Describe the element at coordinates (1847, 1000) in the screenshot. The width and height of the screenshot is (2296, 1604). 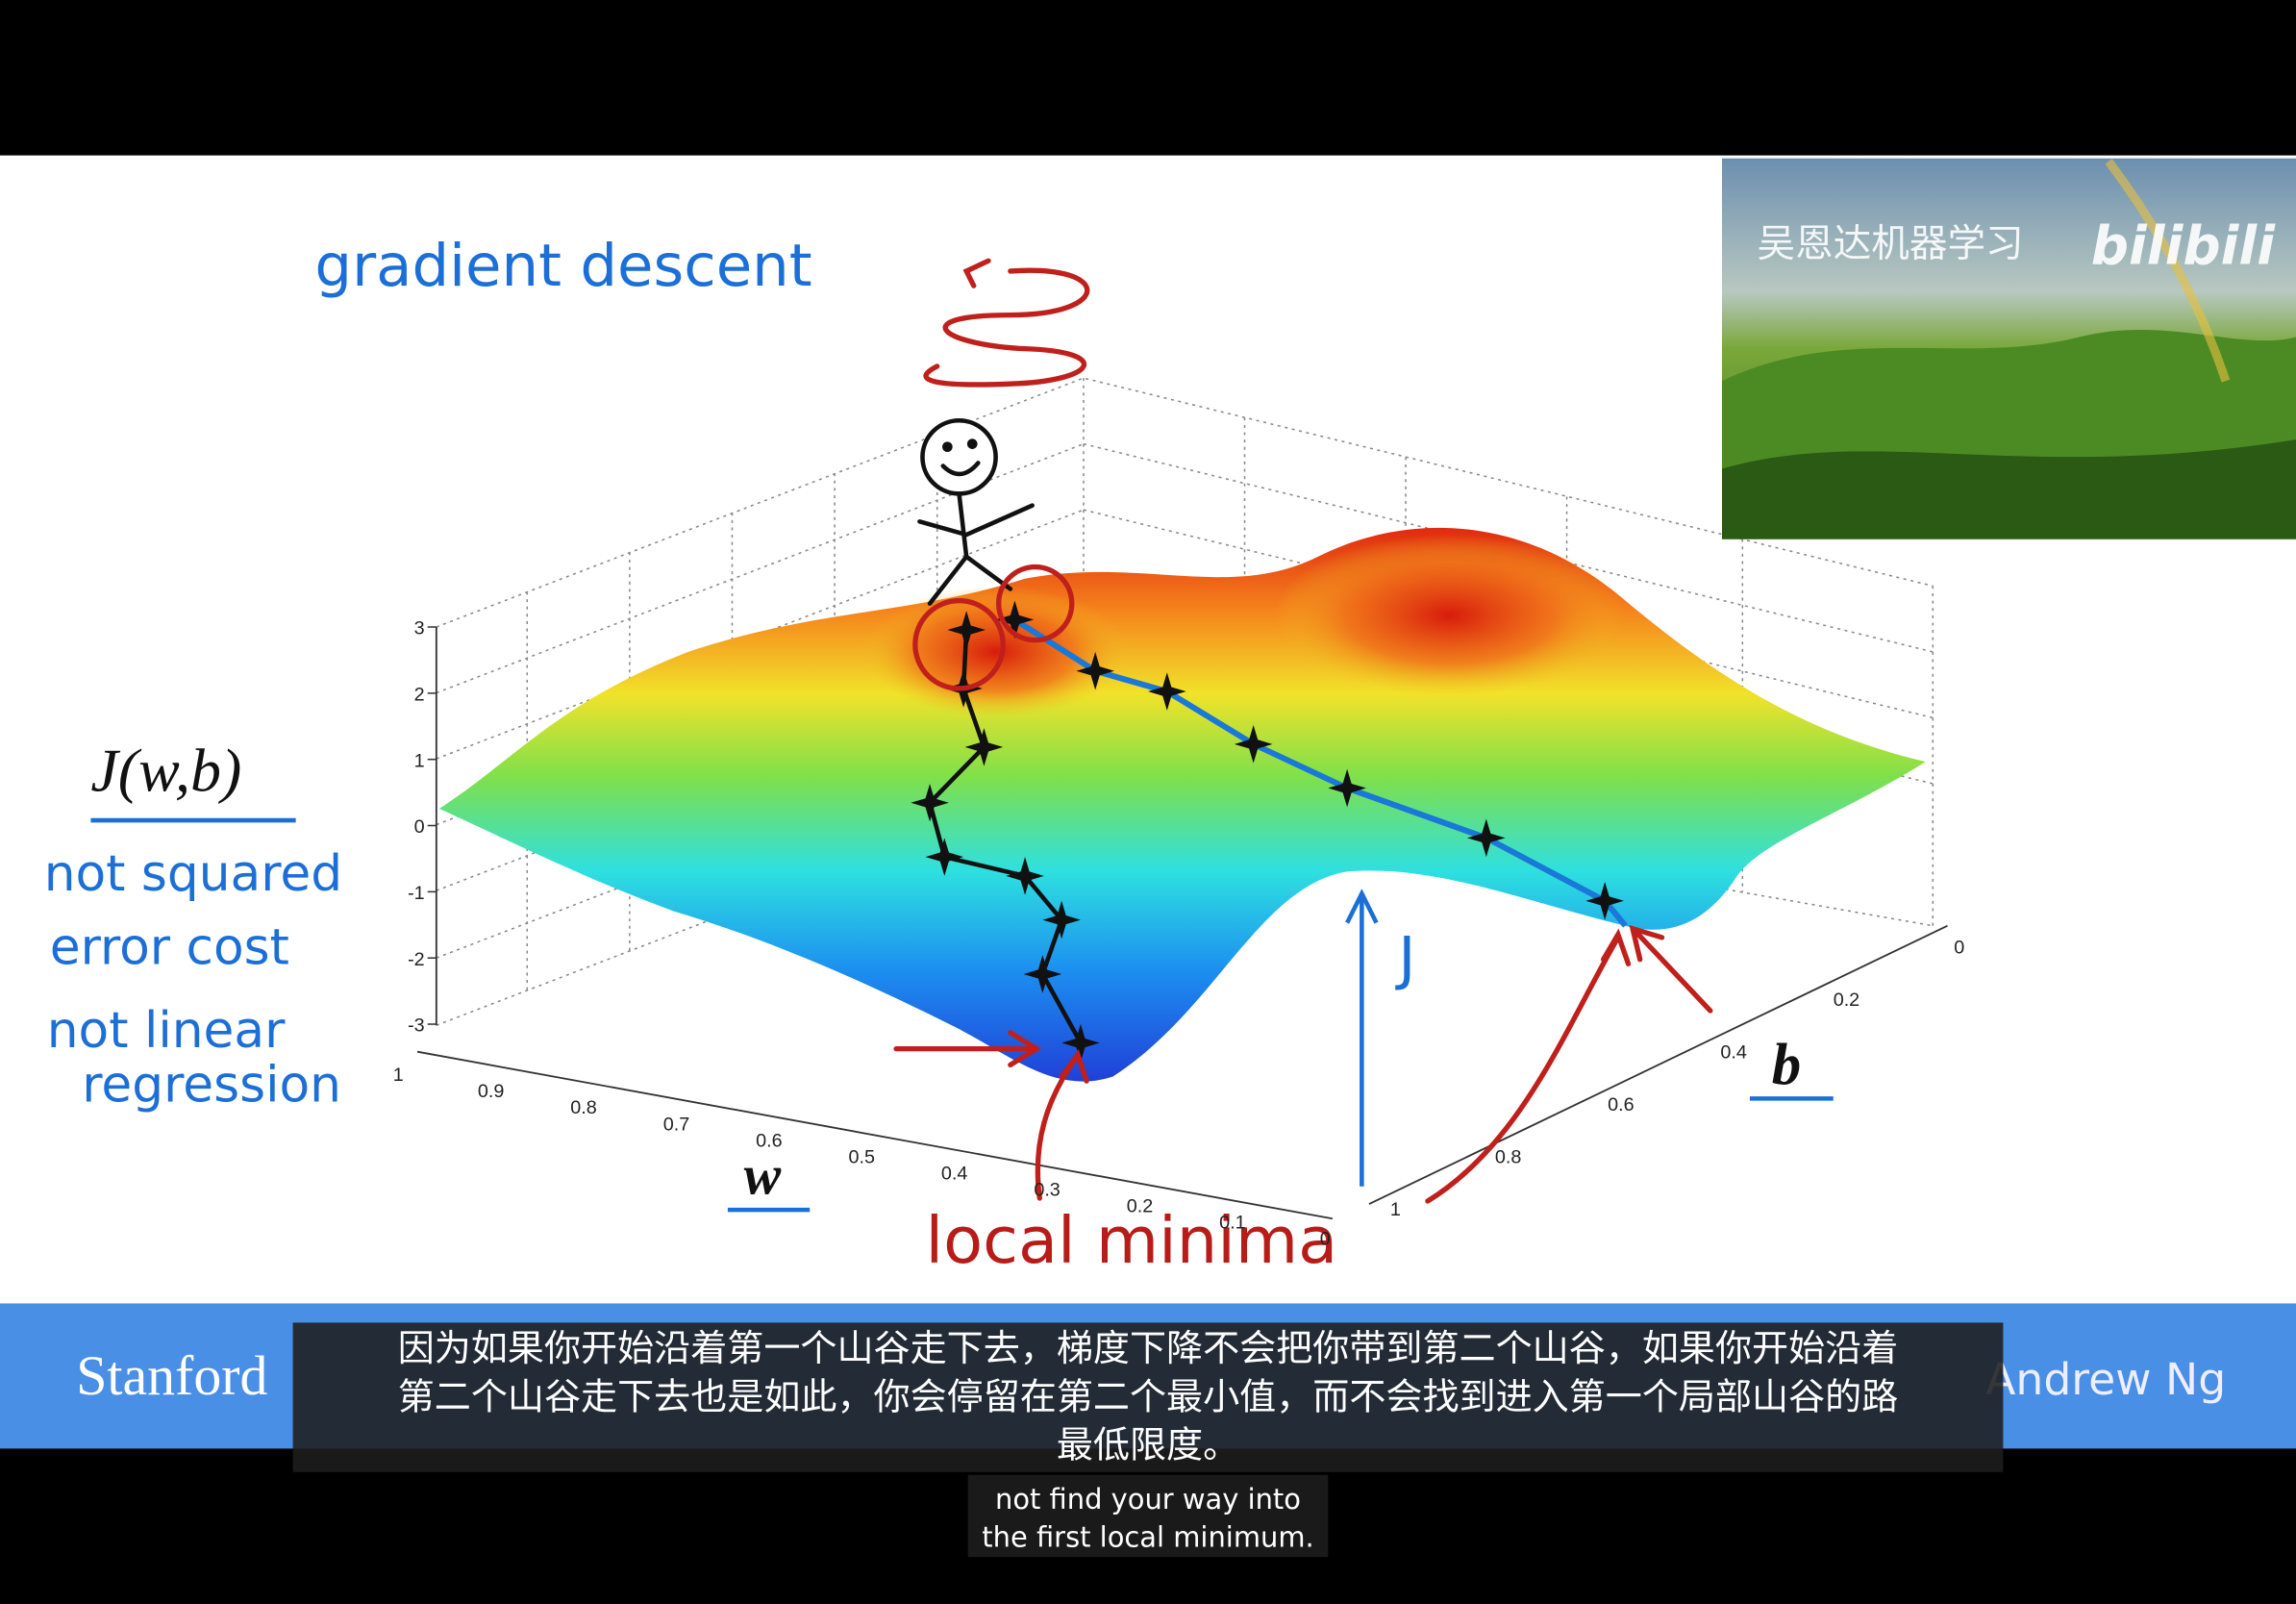
I see `b-tick-label: 0.2` at that location.